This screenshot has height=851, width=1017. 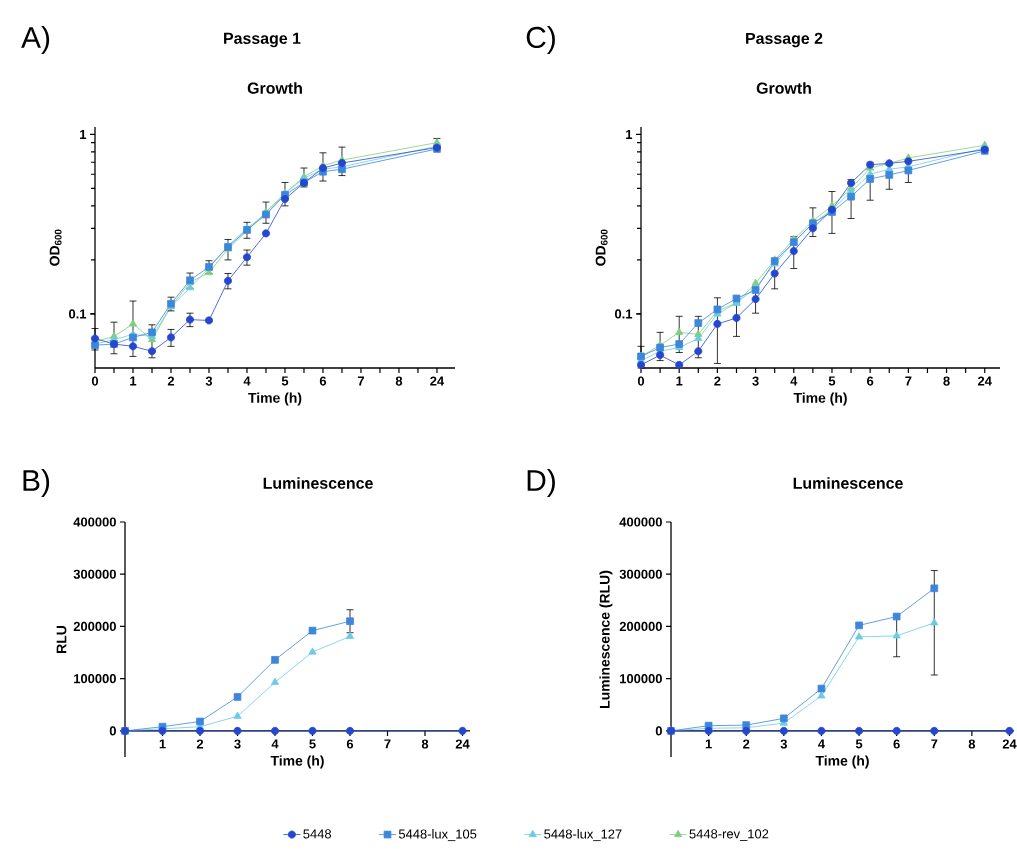 I want to click on chart-title: Passage 1, so click(x=262, y=40).